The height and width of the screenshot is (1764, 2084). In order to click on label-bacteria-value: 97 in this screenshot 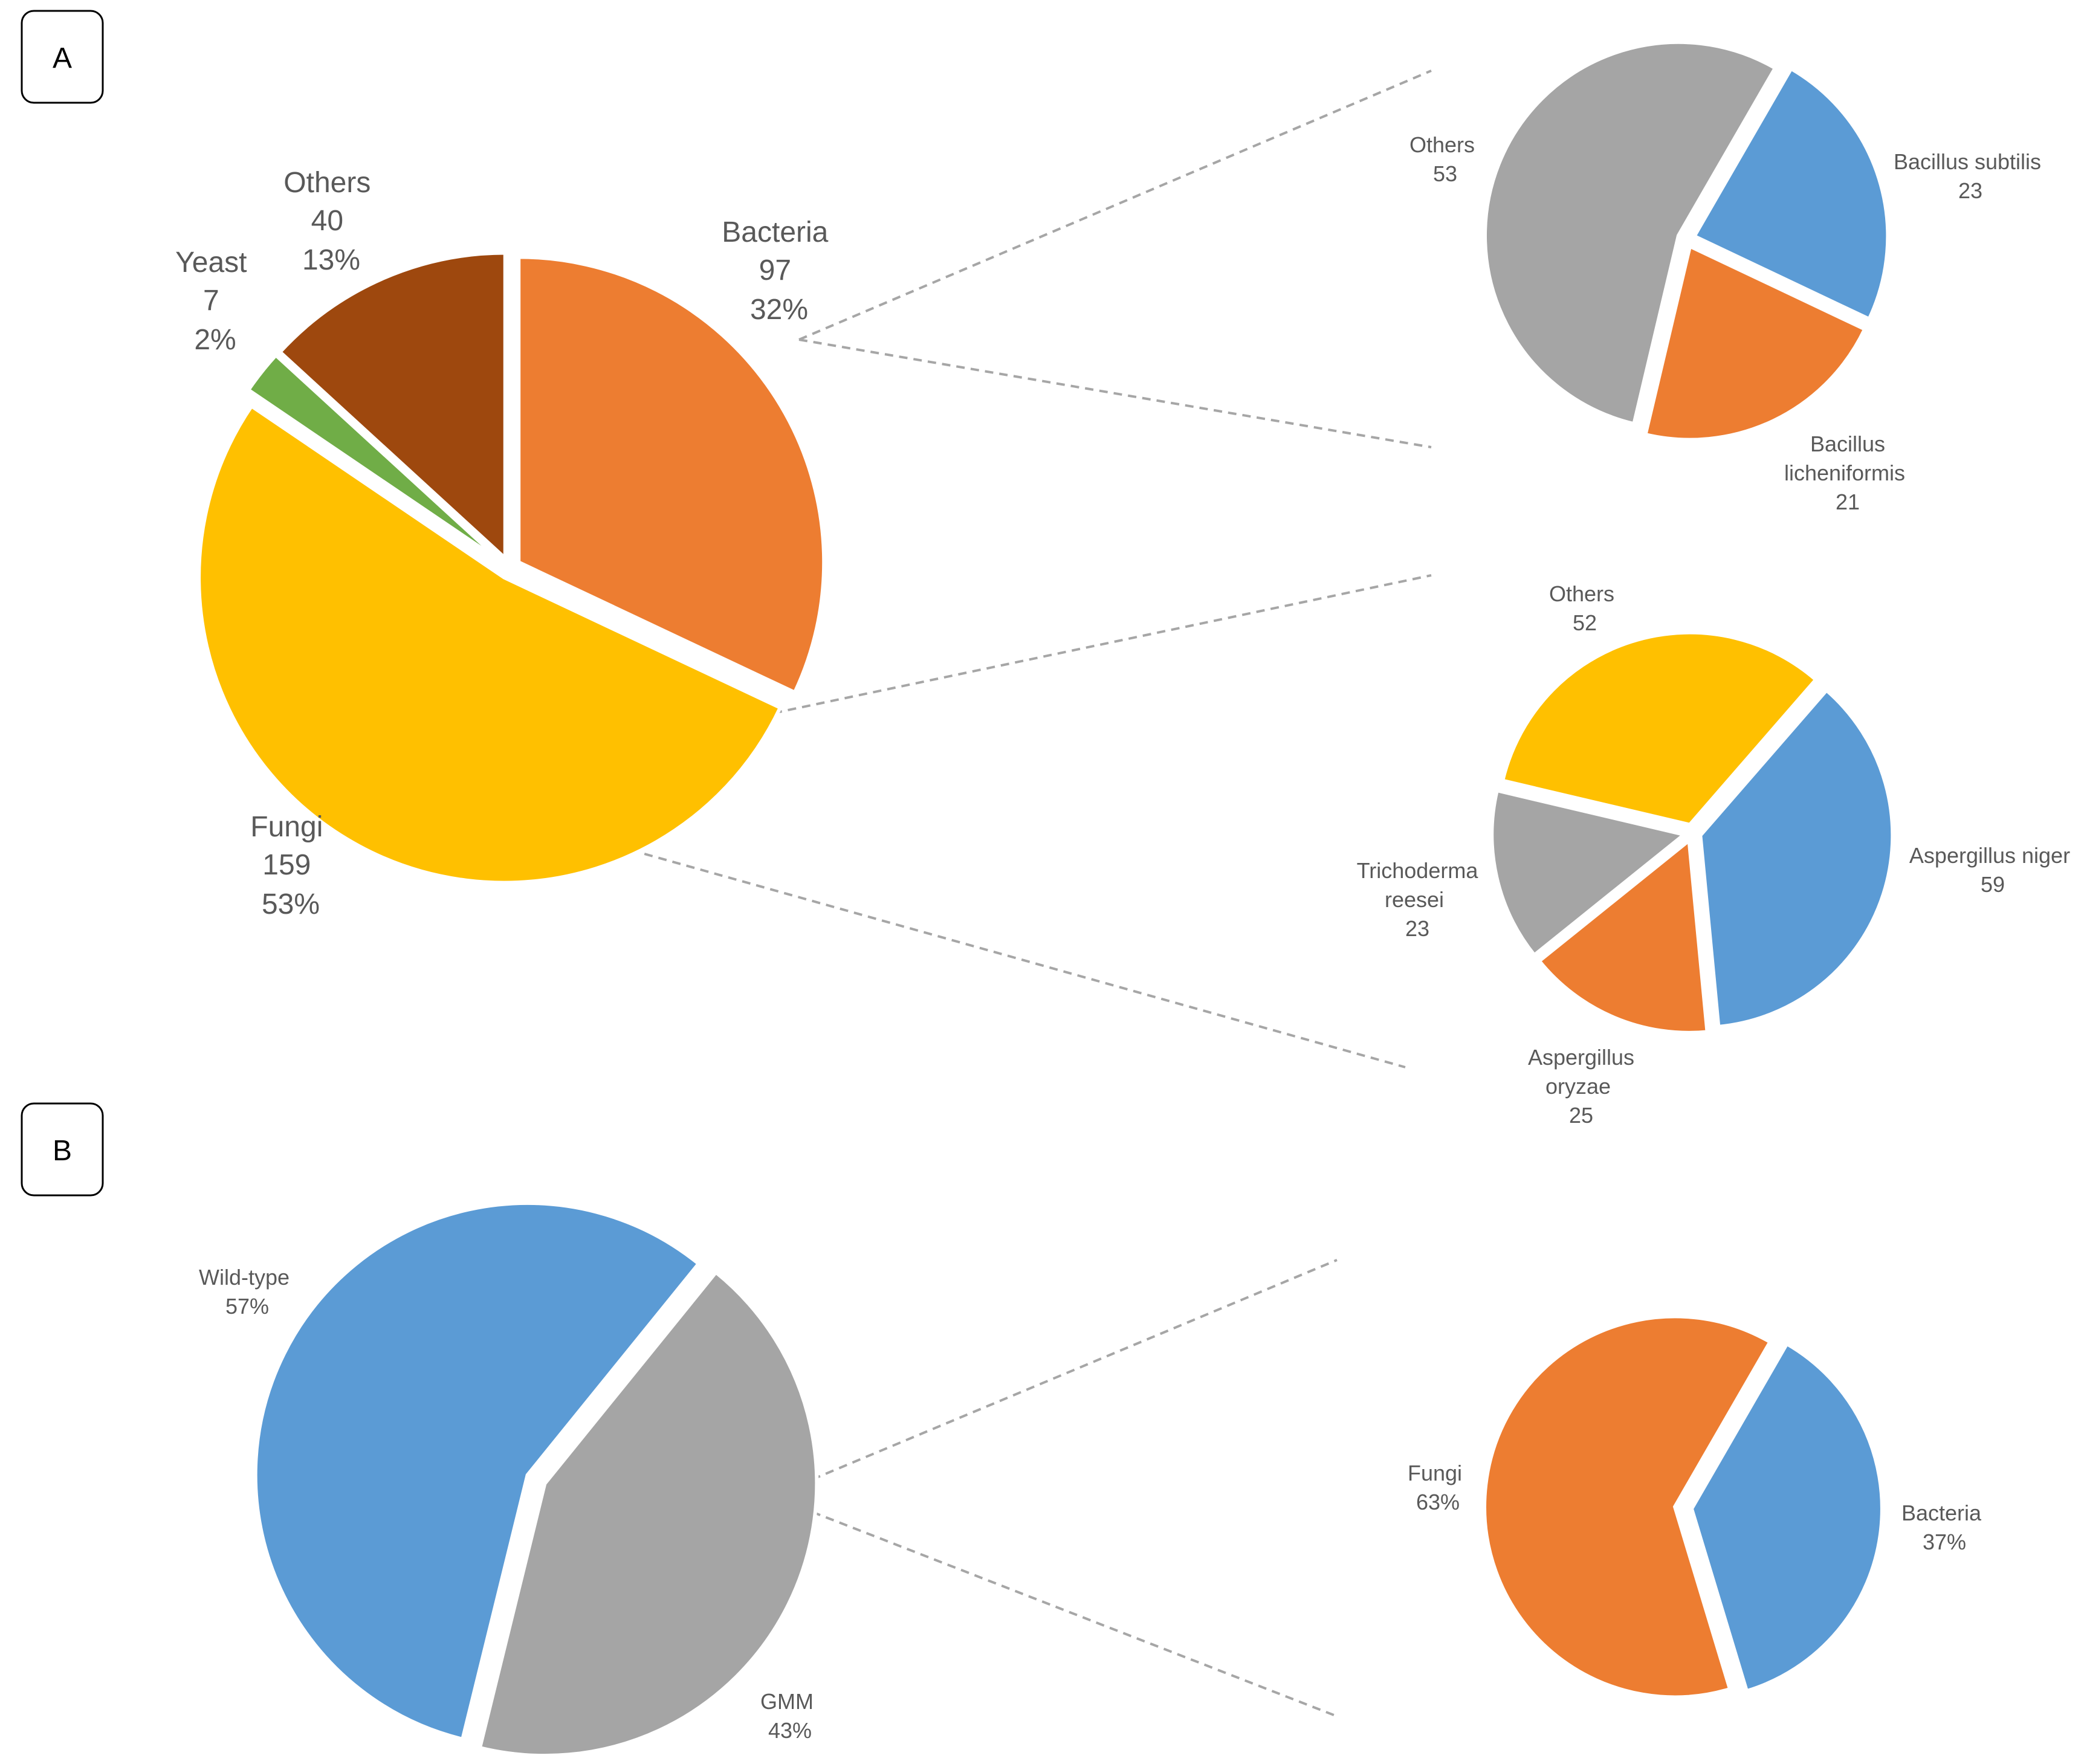, I will do `click(775, 270)`.